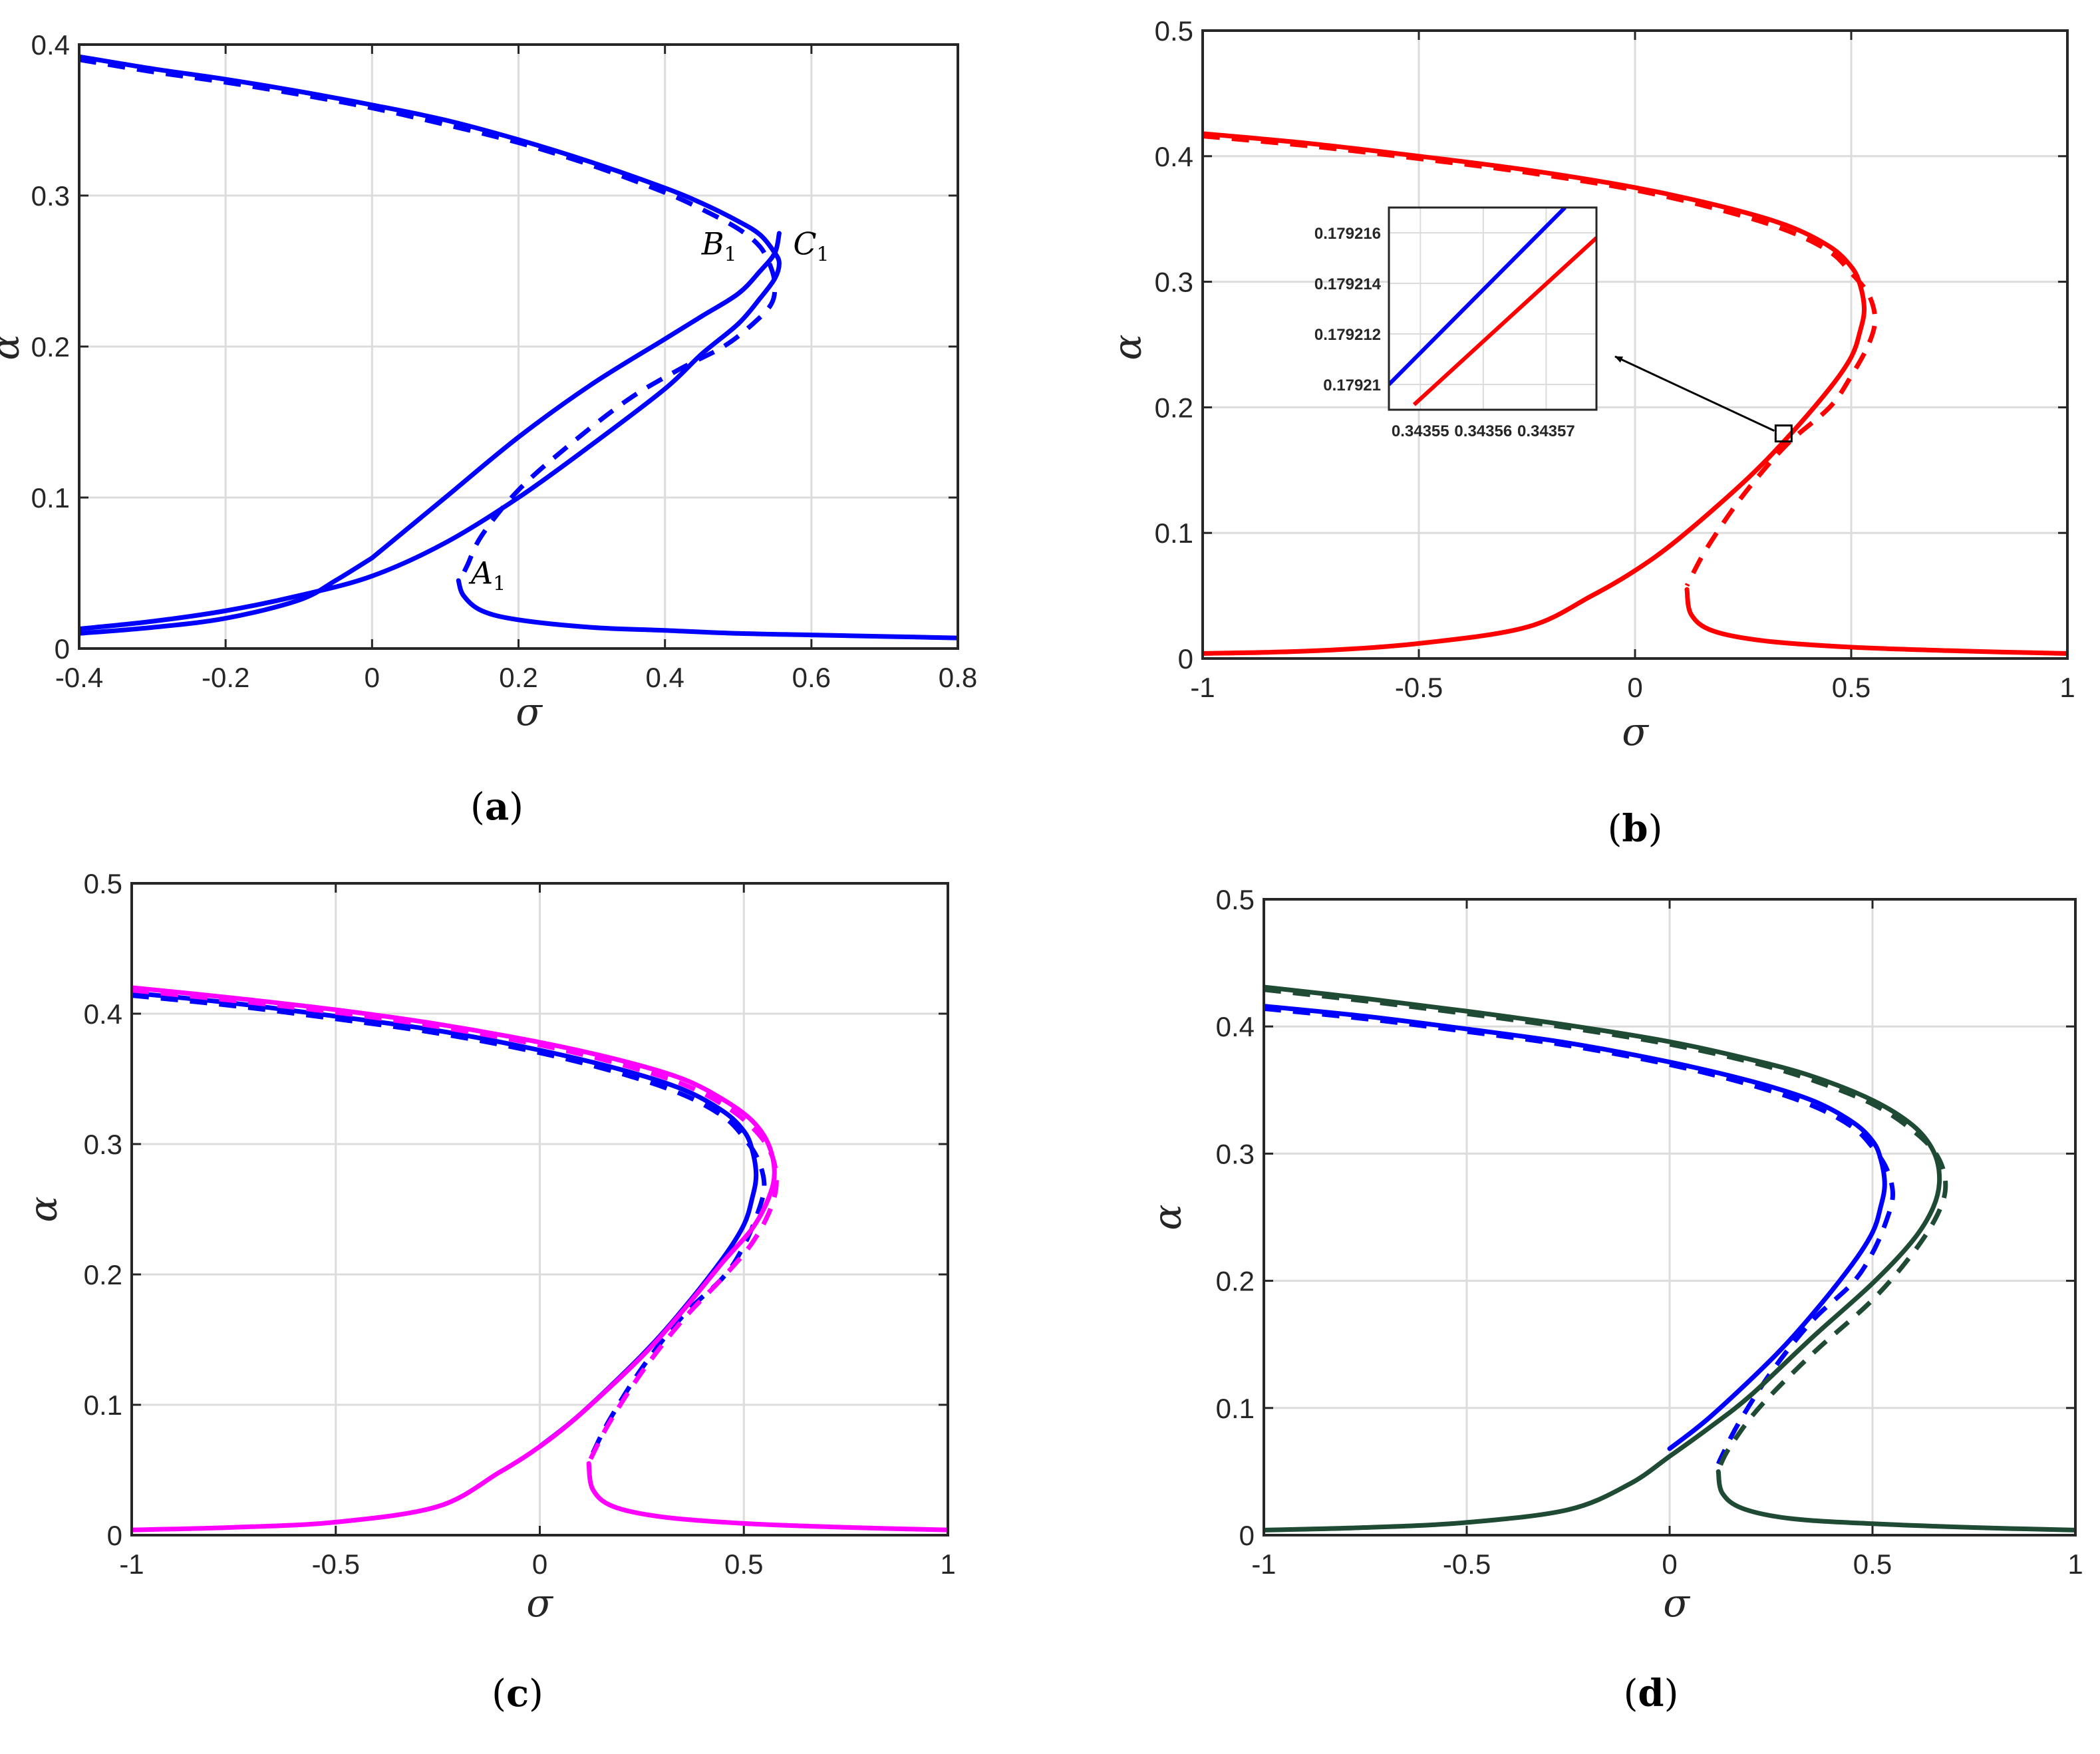  Describe the element at coordinates (664, 678) in the screenshot. I see `x-tick-label: 0.4` at that location.